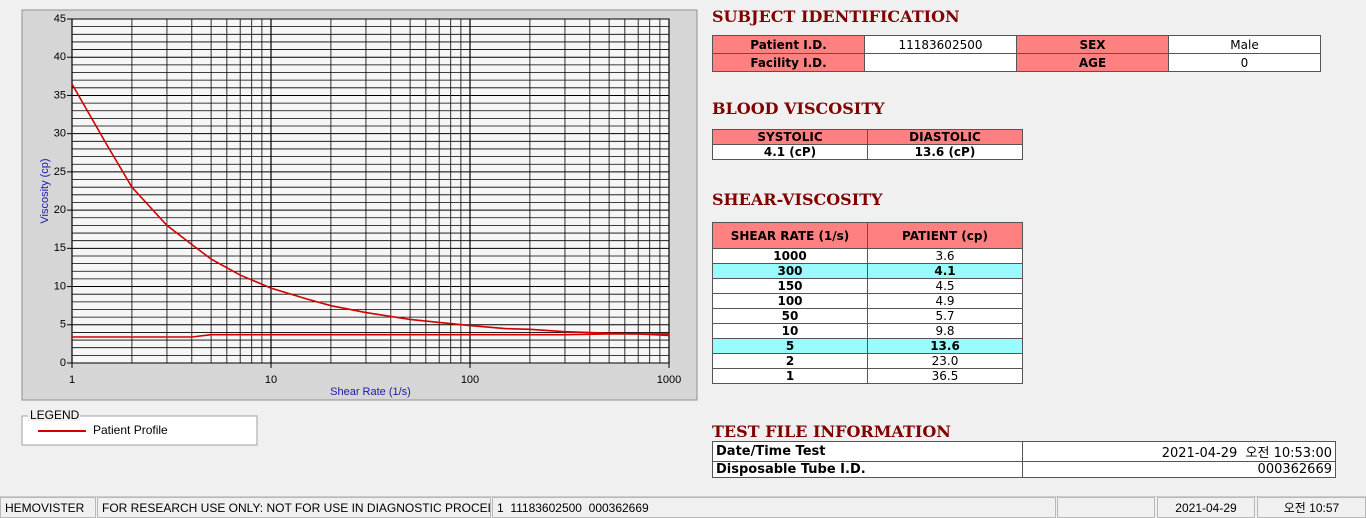 This screenshot has height=518, width=1366. Describe the element at coordinates (790, 286) in the screenshot. I see `cell: 150` at that location.